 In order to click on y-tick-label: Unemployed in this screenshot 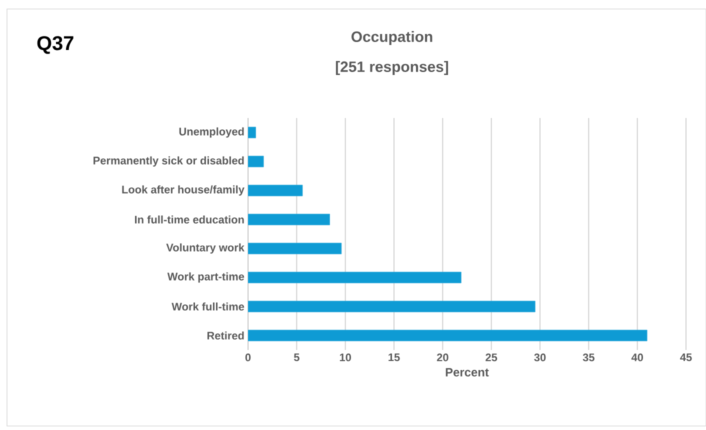, I will do `click(211, 132)`.